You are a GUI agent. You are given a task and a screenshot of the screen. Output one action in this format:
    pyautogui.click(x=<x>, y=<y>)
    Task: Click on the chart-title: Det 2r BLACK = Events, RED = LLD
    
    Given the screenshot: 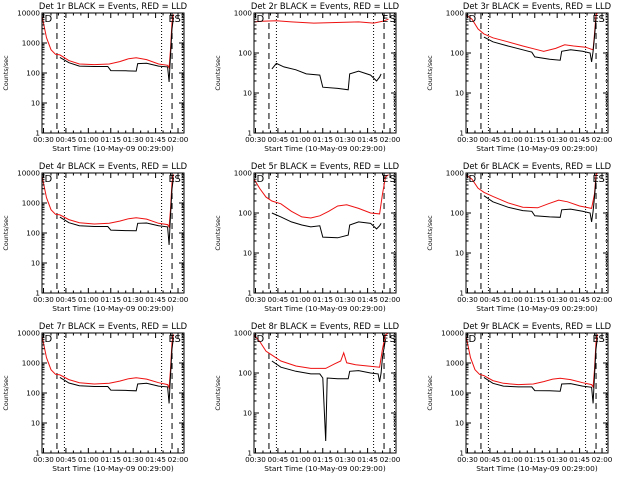 What is the action you would take?
    pyautogui.click(x=325, y=6)
    